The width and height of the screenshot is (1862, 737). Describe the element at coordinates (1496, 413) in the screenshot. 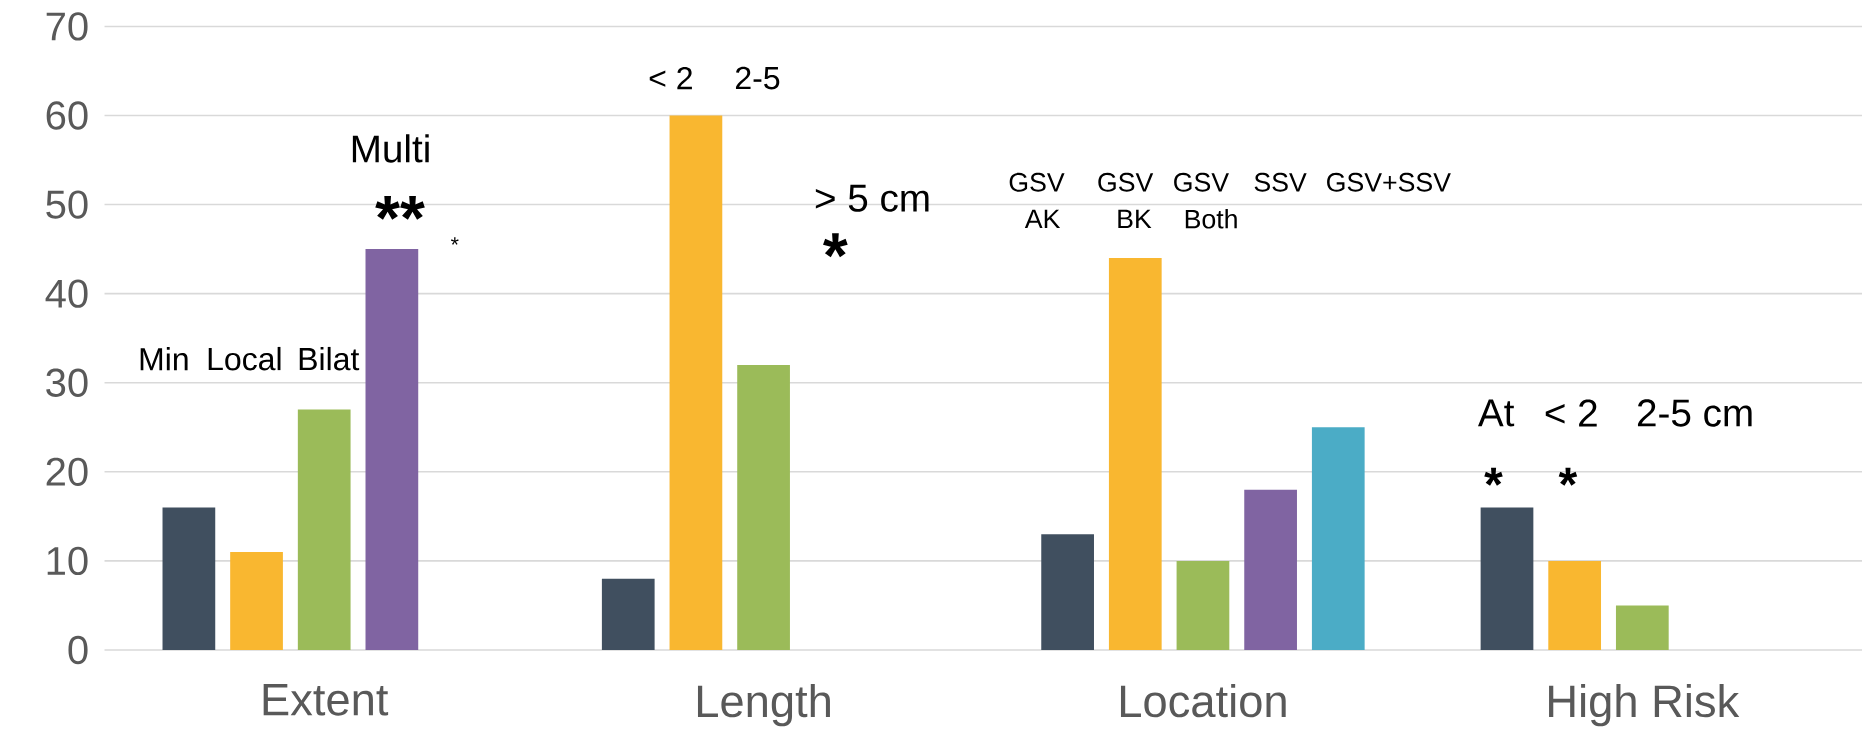

I see `annotation: At` at that location.